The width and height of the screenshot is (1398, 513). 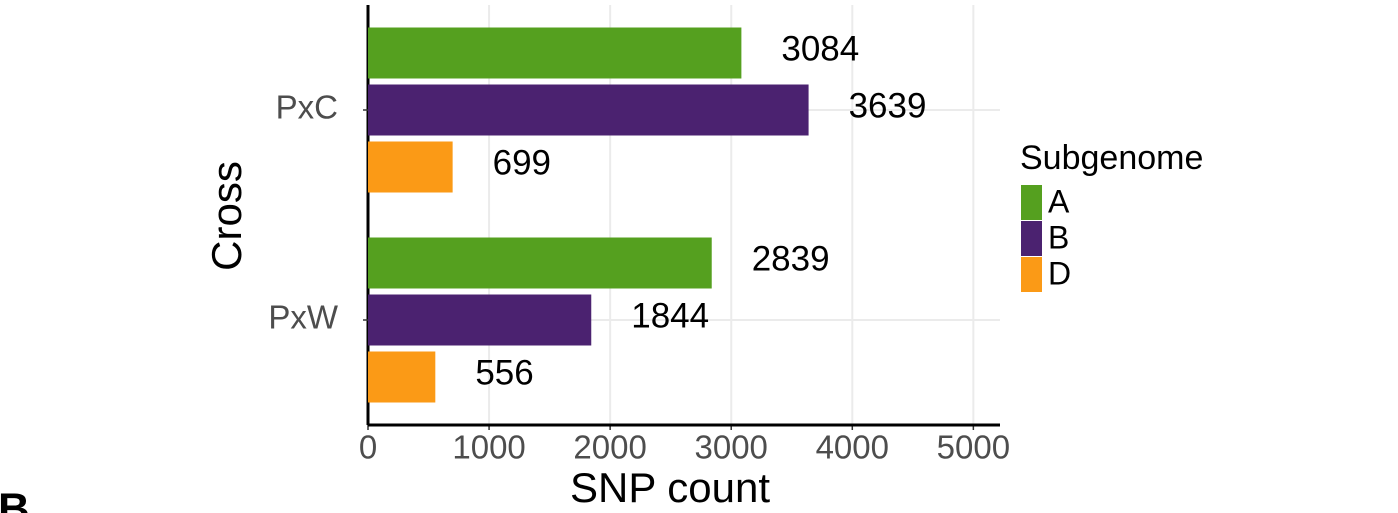 What do you see at coordinates (522, 162) in the screenshot?
I see `value-label: 699` at bounding box center [522, 162].